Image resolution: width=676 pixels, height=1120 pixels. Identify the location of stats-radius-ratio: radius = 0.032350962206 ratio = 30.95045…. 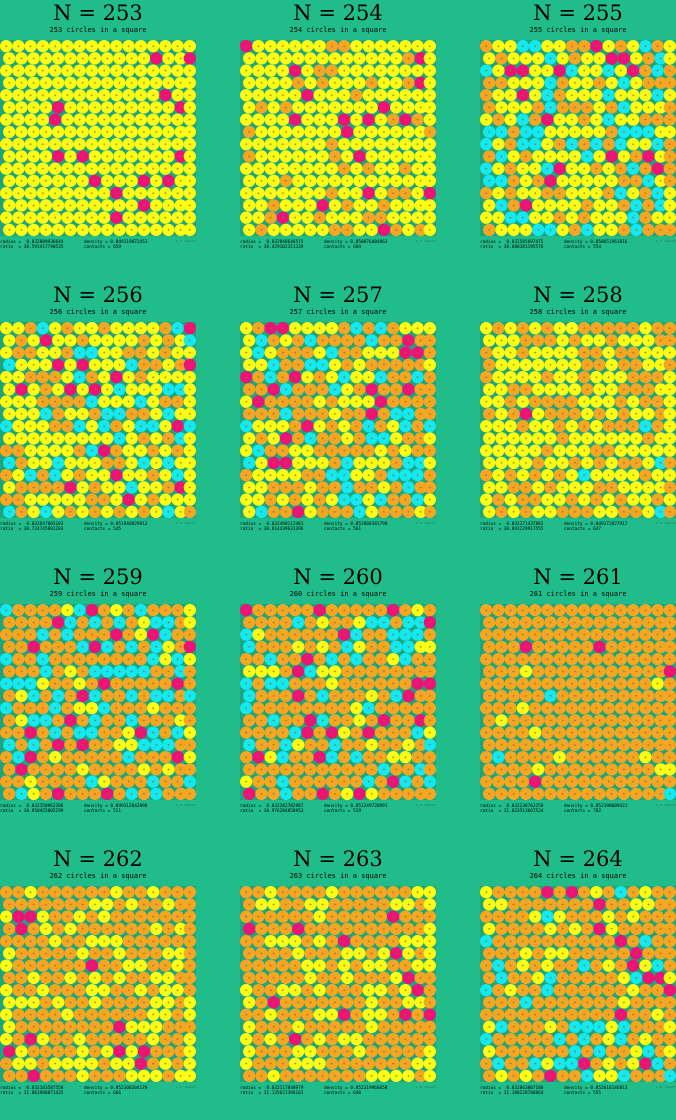
(31, 809).